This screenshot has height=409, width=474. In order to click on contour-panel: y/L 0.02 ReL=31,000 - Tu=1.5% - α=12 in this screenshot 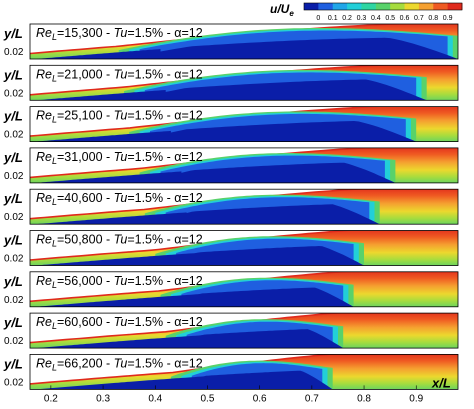, I will do `click(231, 165)`.